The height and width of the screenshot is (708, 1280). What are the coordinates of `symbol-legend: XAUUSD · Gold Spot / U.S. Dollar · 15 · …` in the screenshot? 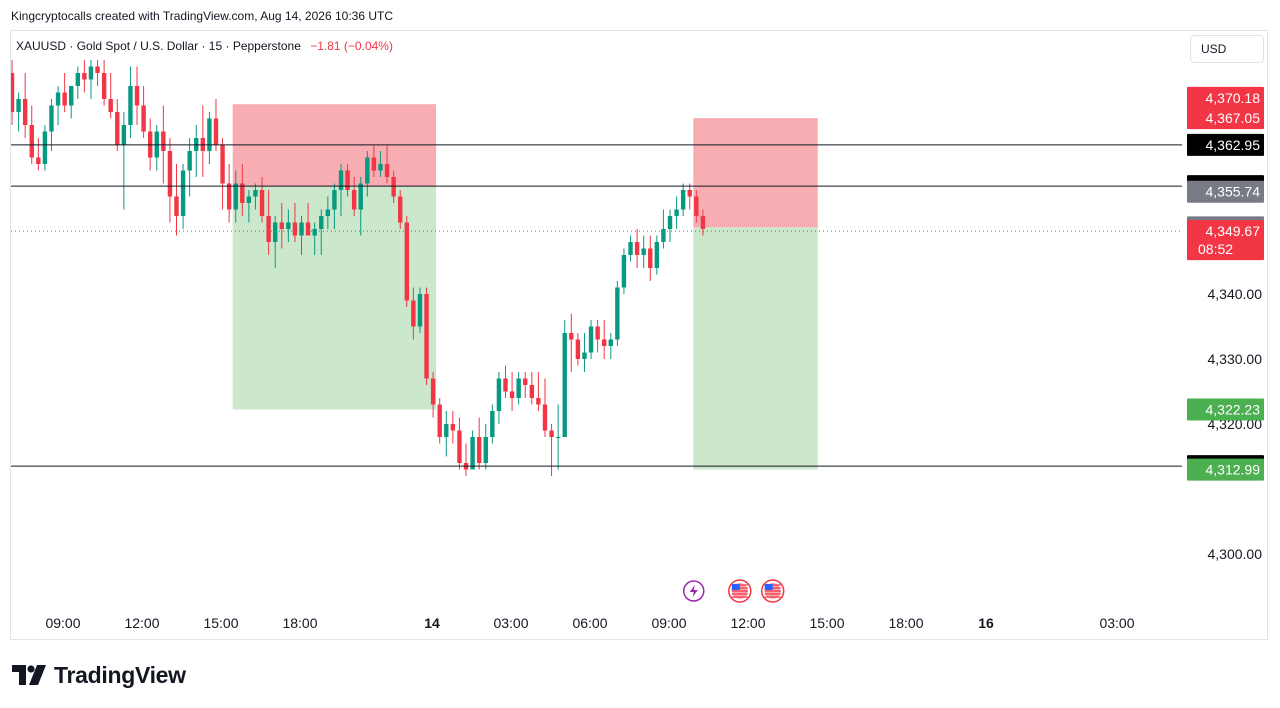 It's located at (204, 46).